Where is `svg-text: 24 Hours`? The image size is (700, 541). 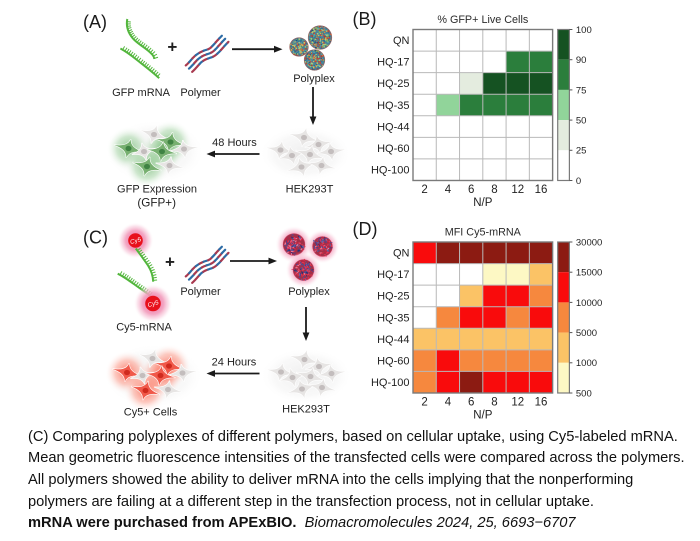
svg-text: 24 Hours is located at coordinates (234, 362).